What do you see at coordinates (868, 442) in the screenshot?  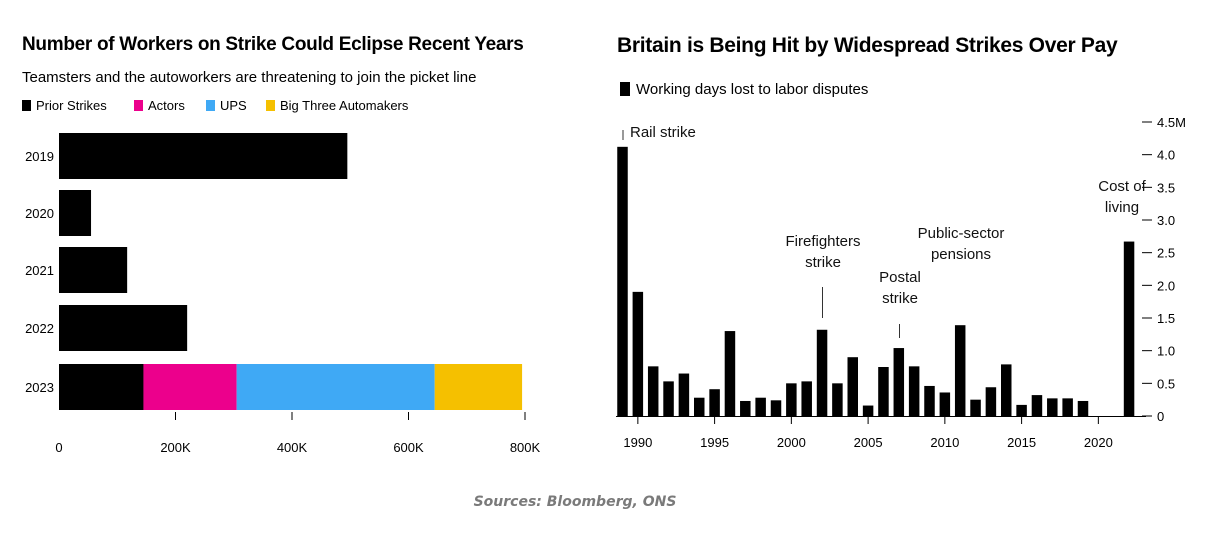 I see `right-x-tick-label: 2005` at bounding box center [868, 442].